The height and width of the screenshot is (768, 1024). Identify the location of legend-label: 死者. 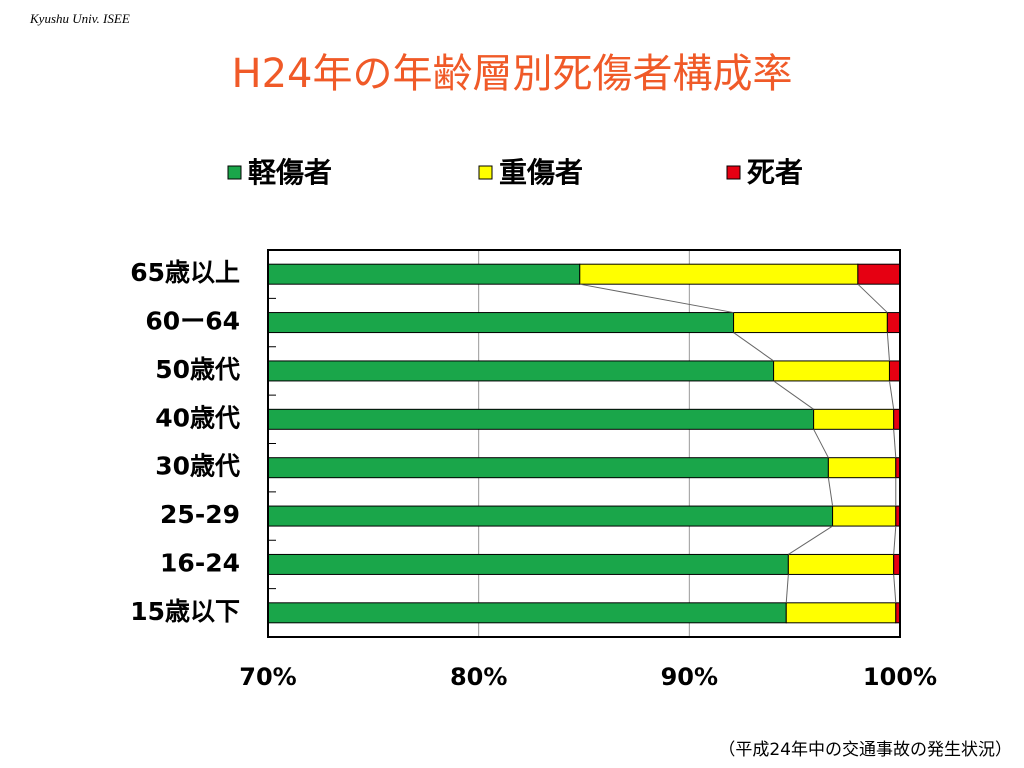
(775, 172).